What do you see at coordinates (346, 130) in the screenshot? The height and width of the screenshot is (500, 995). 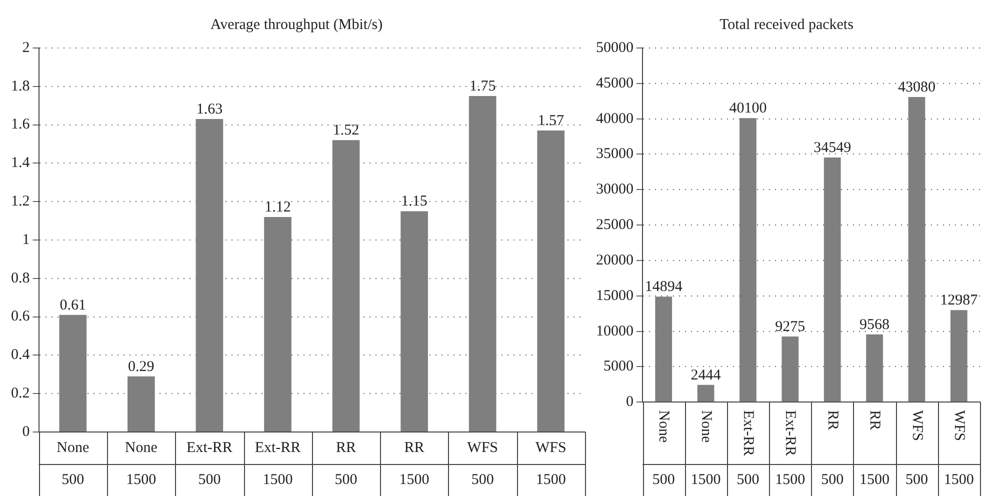 I see `data-label: 1.52` at bounding box center [346, 130].